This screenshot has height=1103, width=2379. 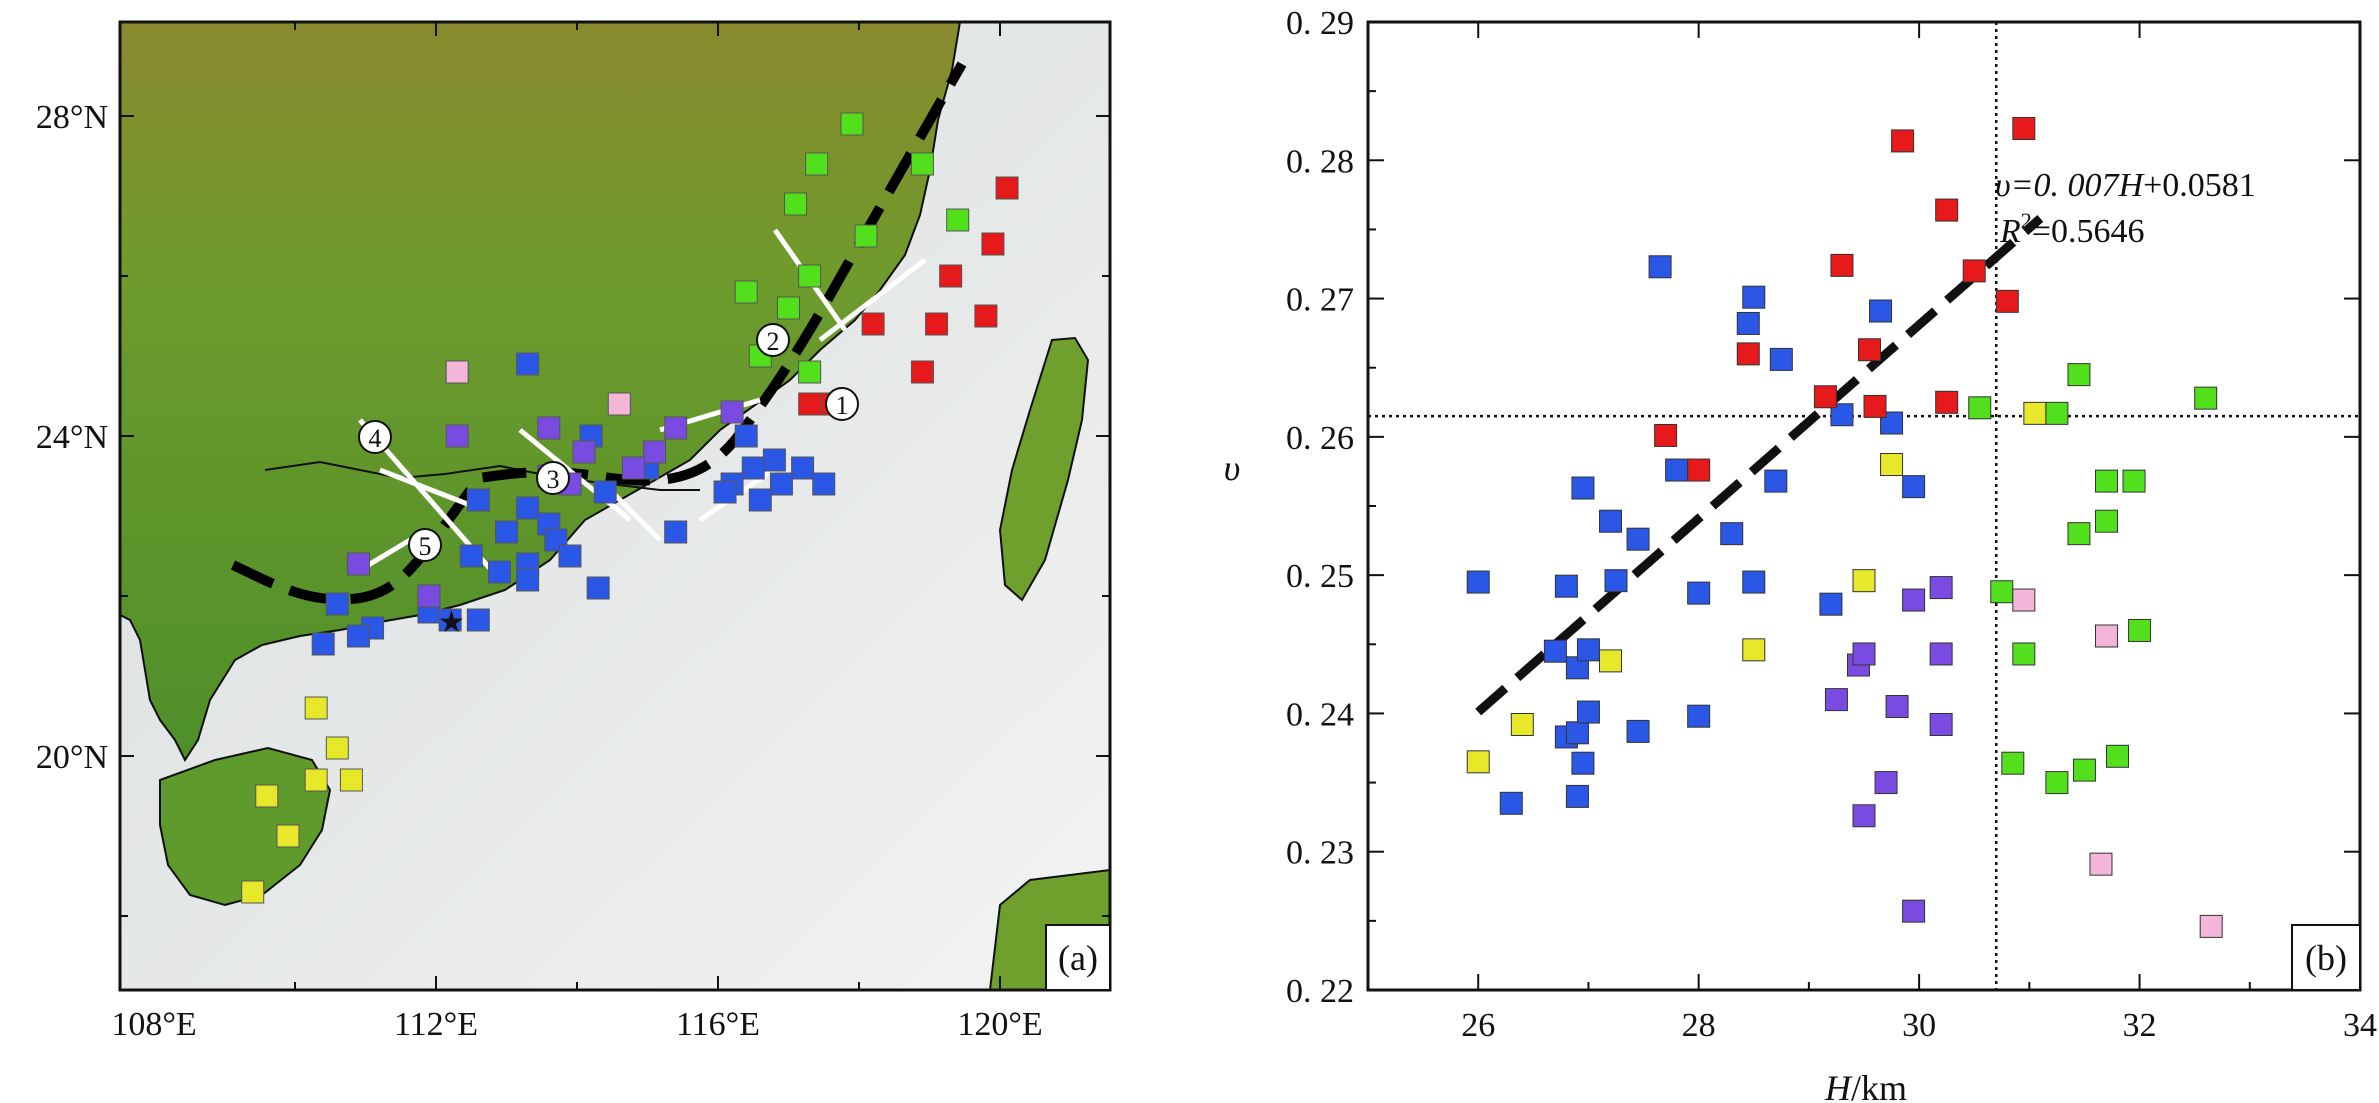 I want to click on r2-annotation: R2=0.5646, so click(x=2071, y=229).